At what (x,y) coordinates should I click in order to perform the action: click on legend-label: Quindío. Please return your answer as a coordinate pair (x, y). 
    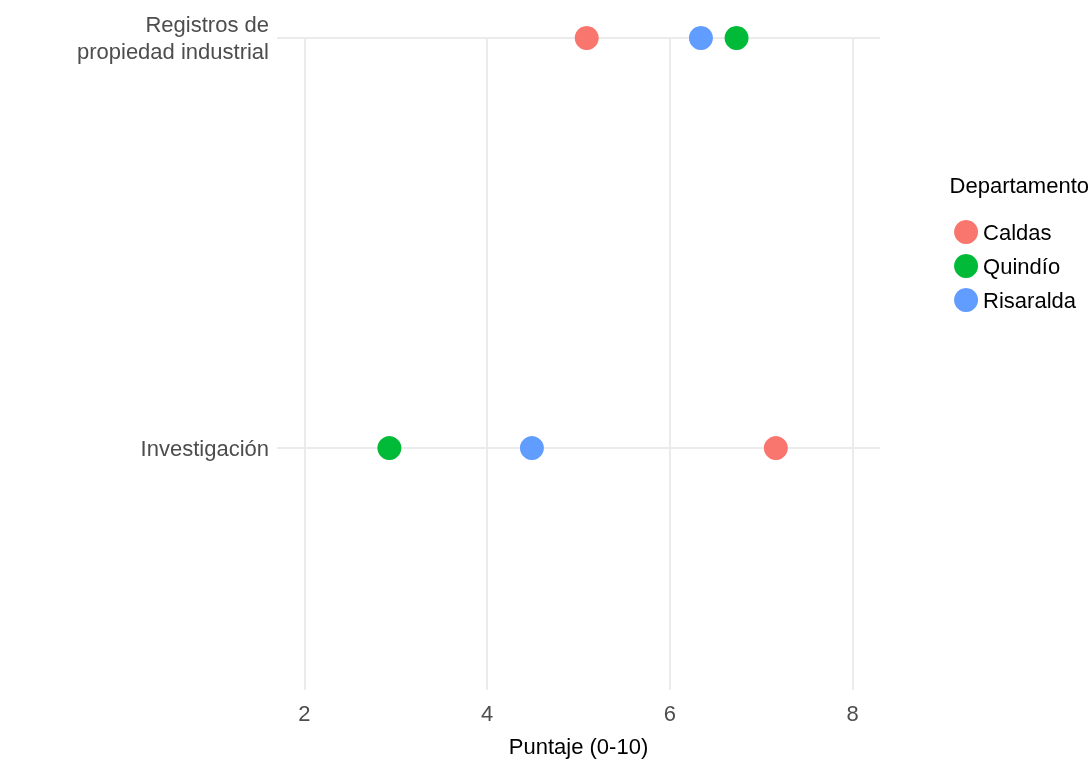
    Looking at the image, I should click on (1022, 266).